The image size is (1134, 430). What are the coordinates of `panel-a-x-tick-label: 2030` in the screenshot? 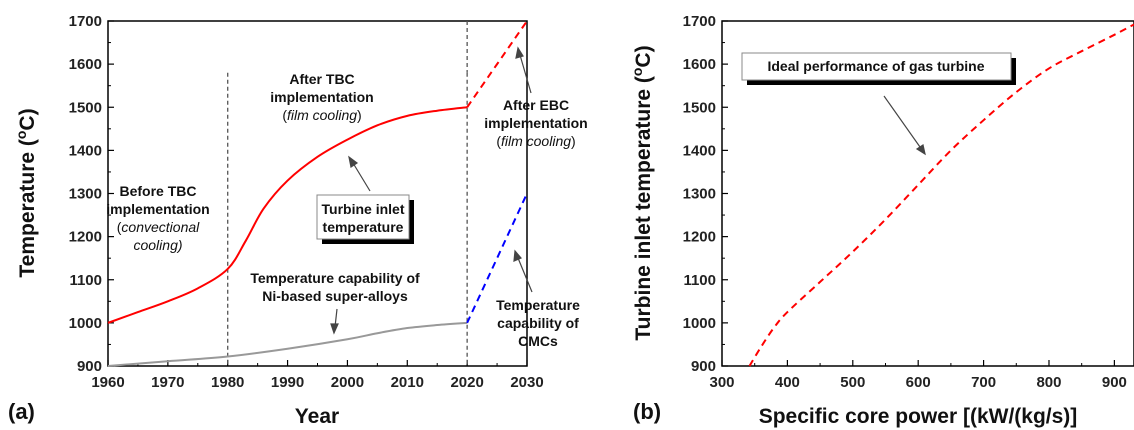 It's located at (526, 382).